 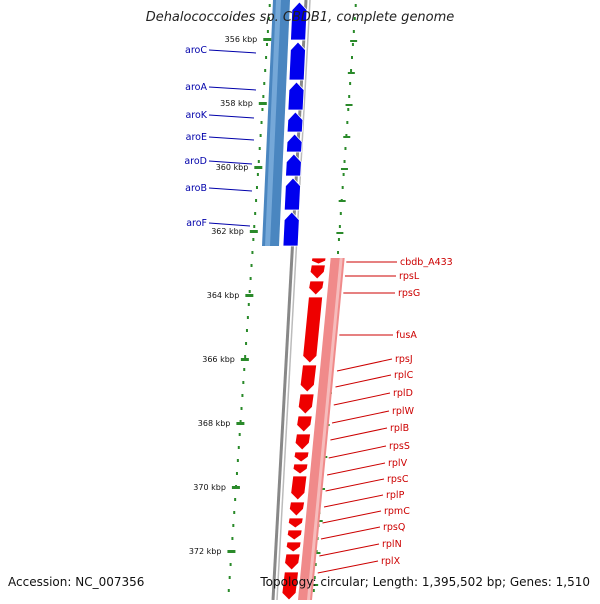 I want to click on ruler-label: 372 kbp, so click(x=205, y=551).